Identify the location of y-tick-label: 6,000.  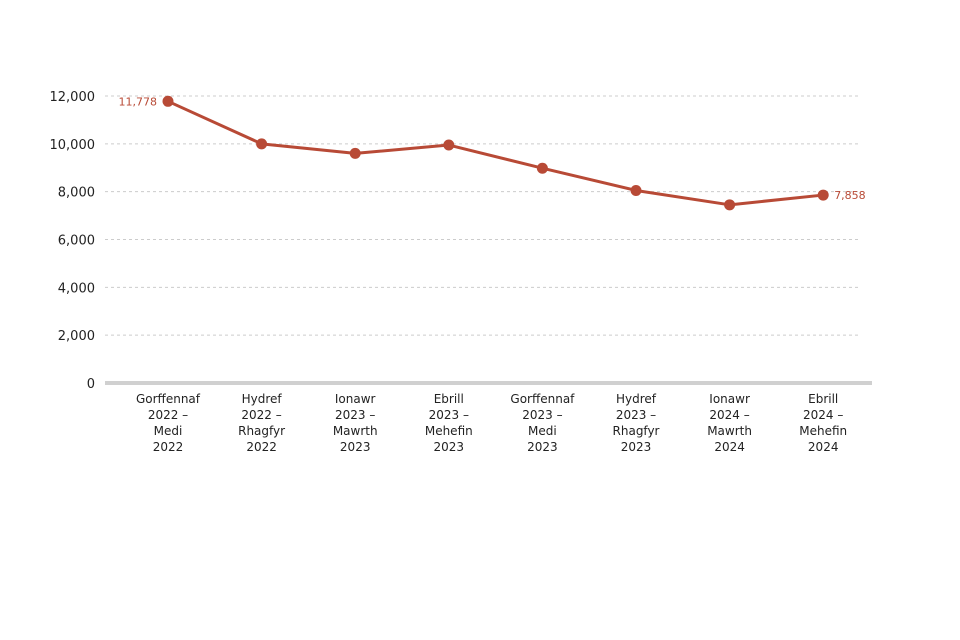
(76, 241).